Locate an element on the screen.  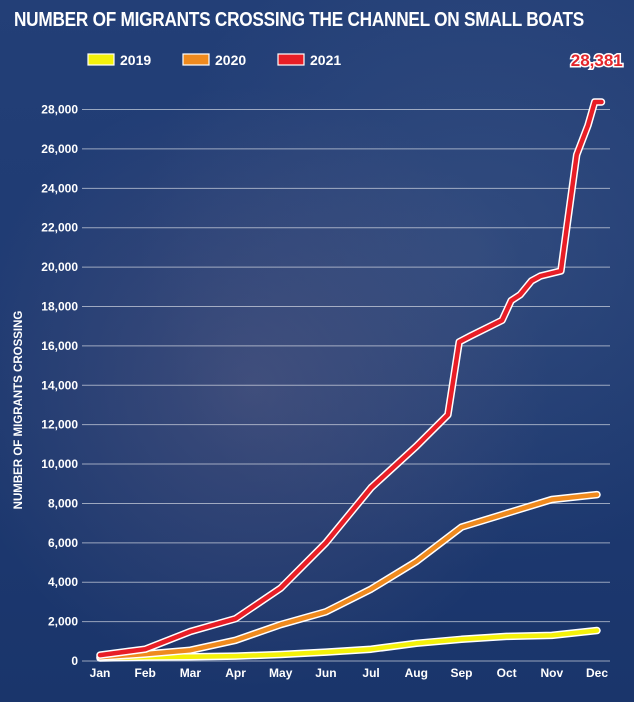
x-tick-label: Apr is located at coordinates (235, 673).